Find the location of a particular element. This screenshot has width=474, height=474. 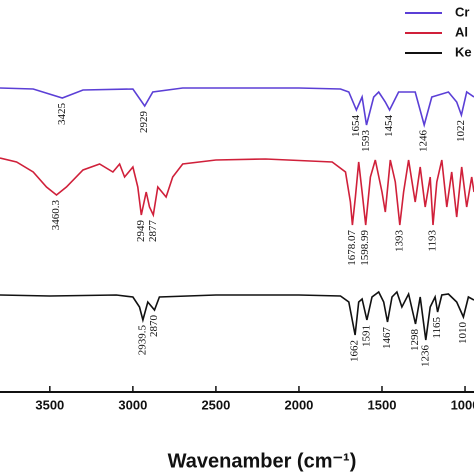

x-tick-label: 2000 is located at coordinates (298, 404).